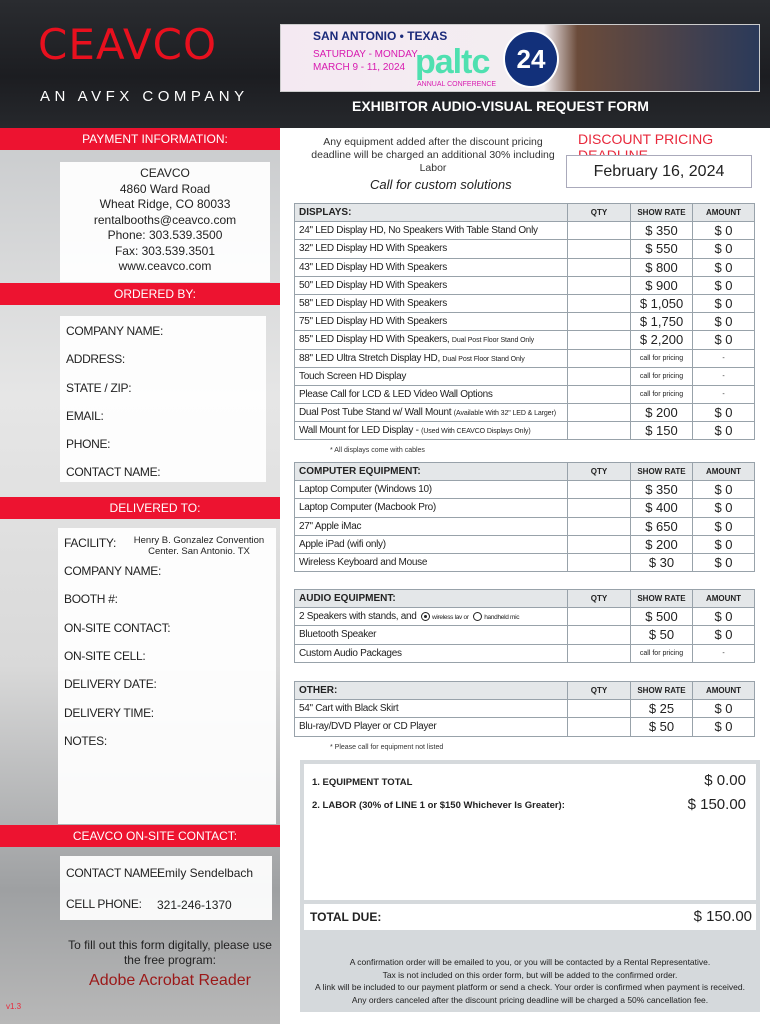  I want to click on onsite-cell-field: ON-SITE CELL:, so click(105, 656).